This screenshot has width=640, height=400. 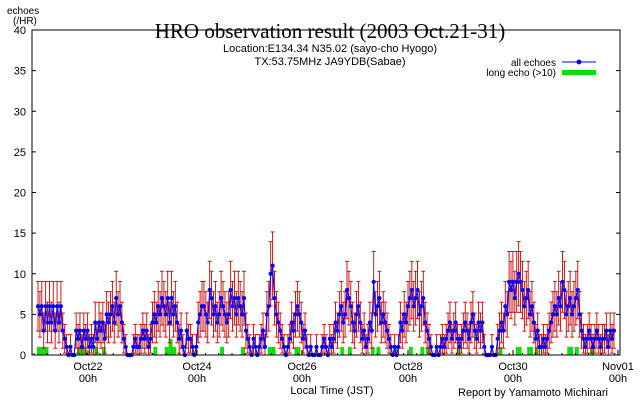 What do you see at coordinates (330, 31) in the screenshot?
I see `chart-title: HRO observation result (2003 Oct.21-31)` at bounding box center [330, 31].